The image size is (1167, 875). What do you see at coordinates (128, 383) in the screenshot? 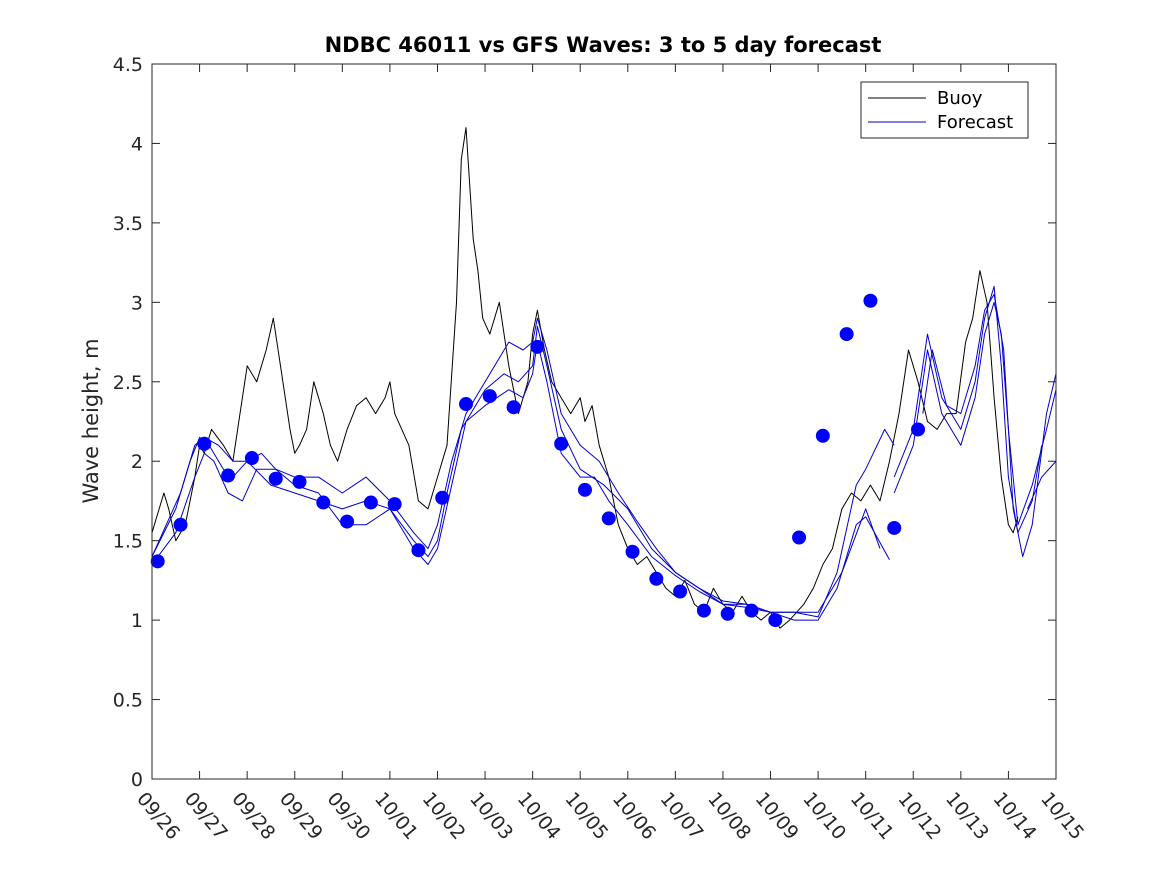
I see `y-tick-label: 2.5` at bounding box center [128, 383].